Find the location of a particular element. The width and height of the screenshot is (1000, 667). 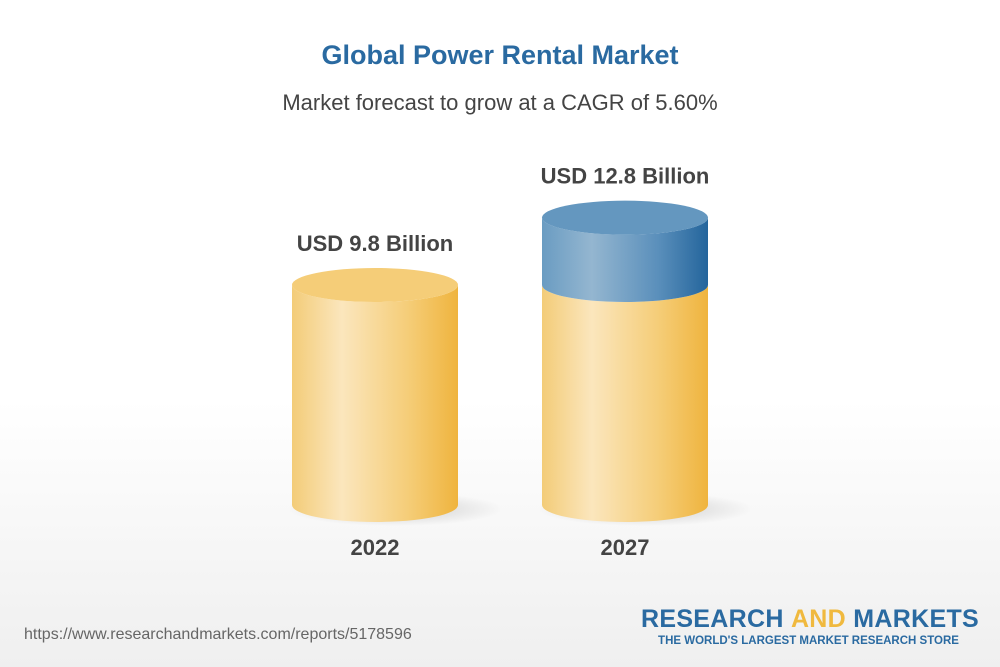

category-label: 2027 is located at coordinates (625, 547).